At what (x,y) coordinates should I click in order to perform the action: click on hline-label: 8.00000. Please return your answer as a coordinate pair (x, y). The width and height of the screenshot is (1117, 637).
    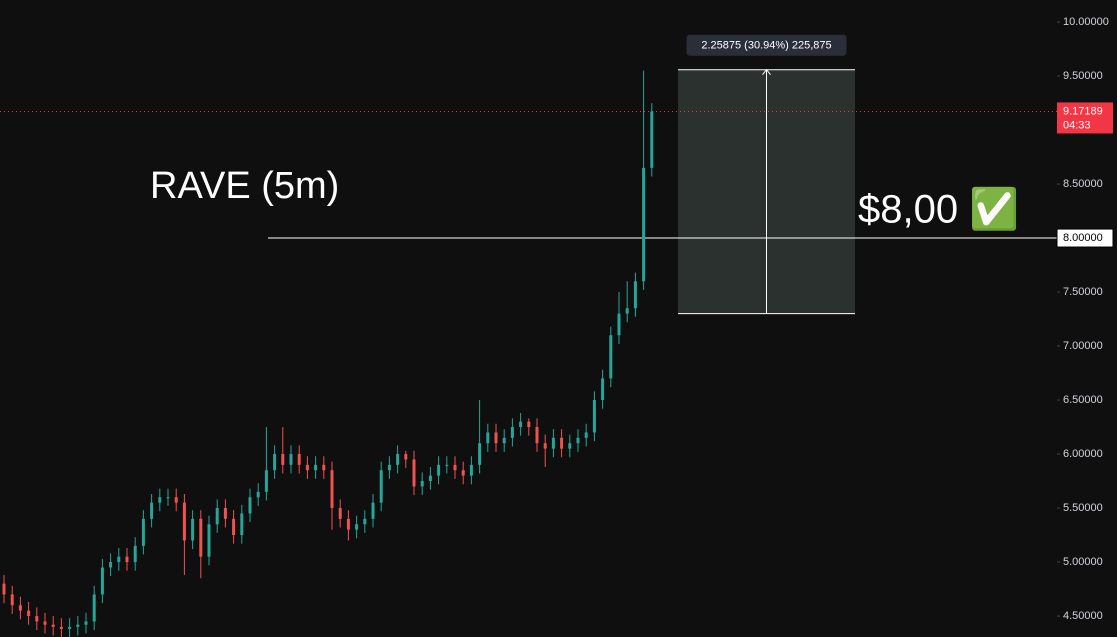
    Looking at the image, I should click on (1083, 238).